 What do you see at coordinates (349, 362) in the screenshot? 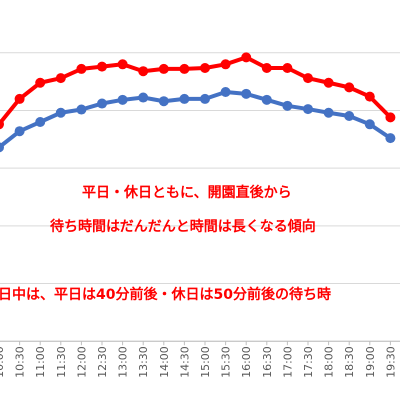
I see `x-tick-label: 18:30` at bounding box center [349, 362].